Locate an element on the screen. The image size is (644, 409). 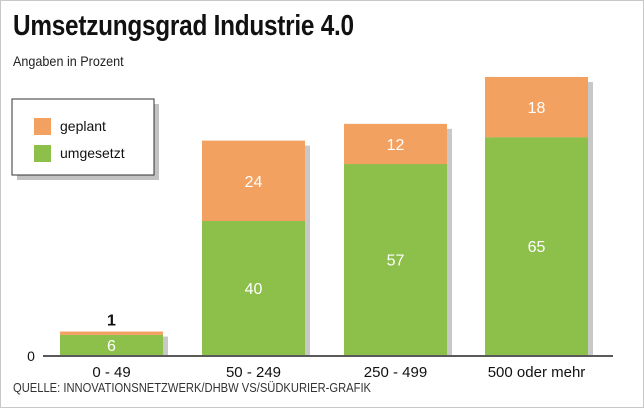
x-tick-label-3: 500 oder mehr is located at coordinates (537, 372).